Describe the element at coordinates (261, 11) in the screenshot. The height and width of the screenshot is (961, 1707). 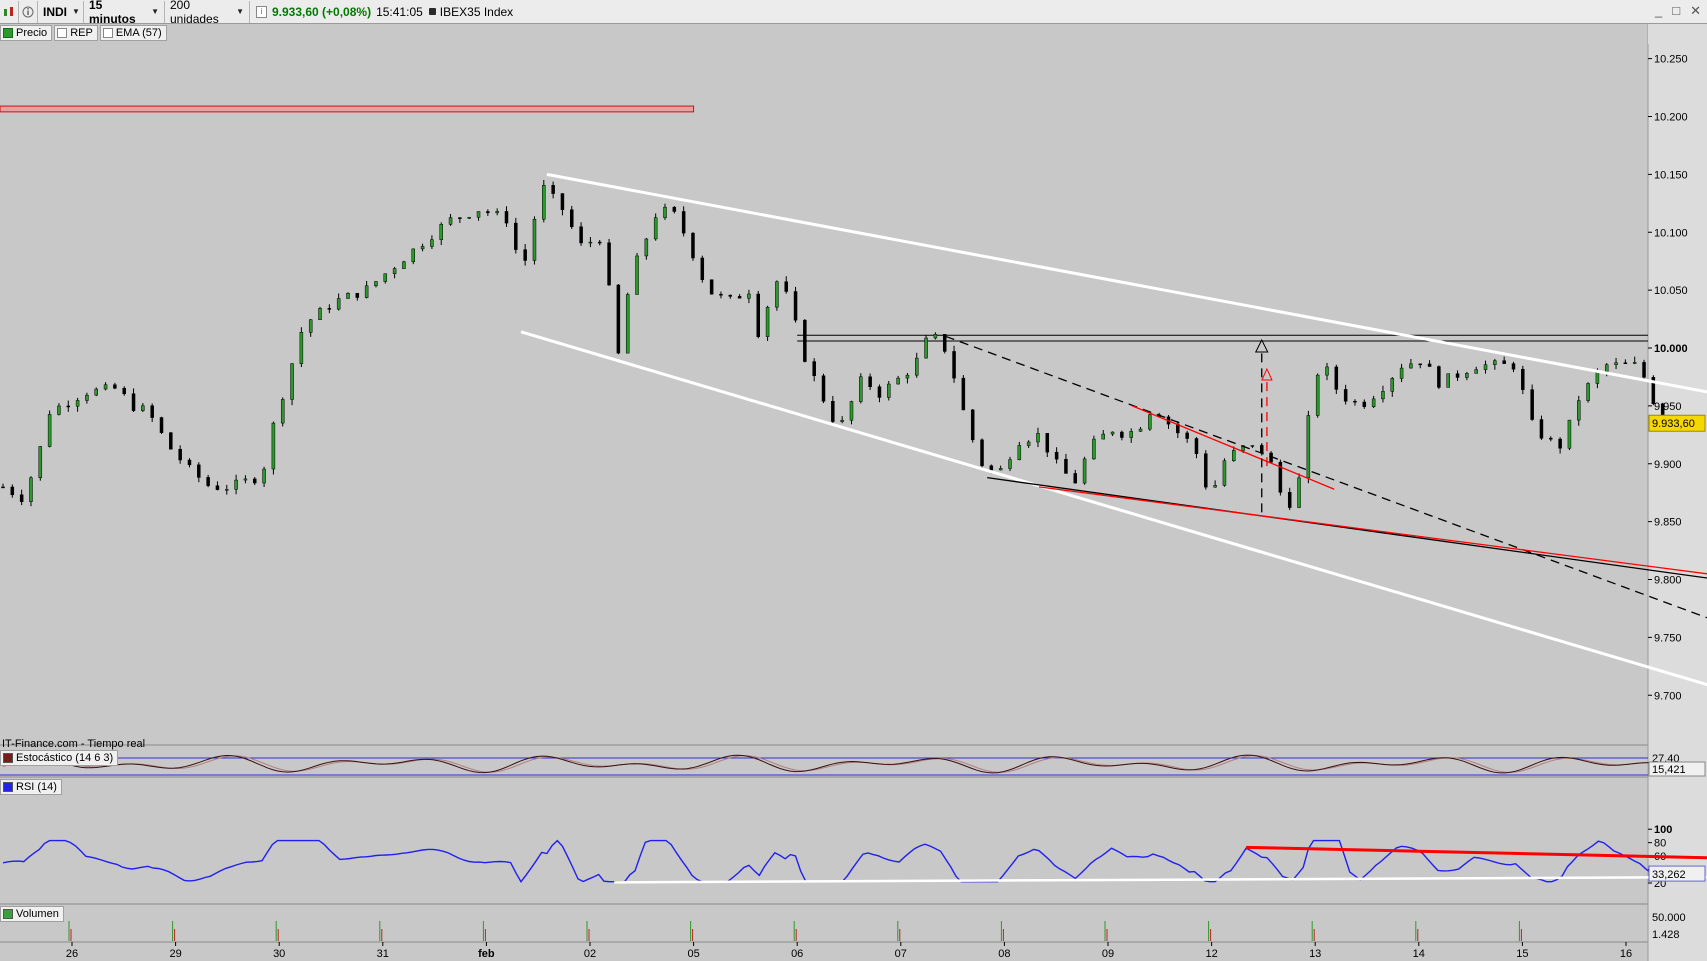
I see `info-box-icon: i` at that location.